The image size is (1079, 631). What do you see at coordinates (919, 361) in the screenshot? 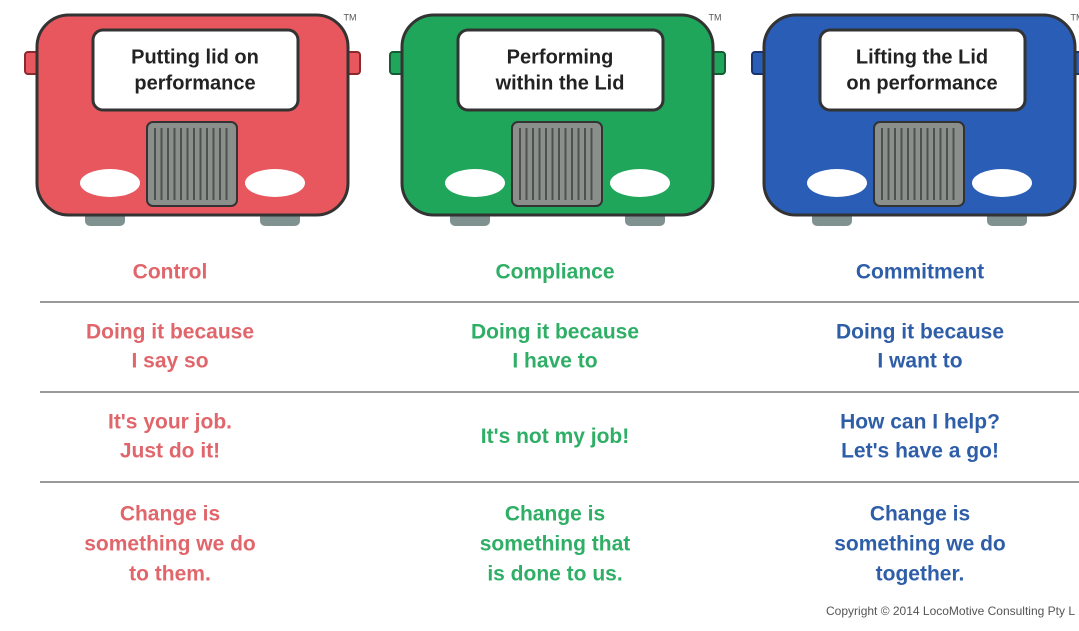
I see `row-text: I want to` at bounding box center [919, 361].